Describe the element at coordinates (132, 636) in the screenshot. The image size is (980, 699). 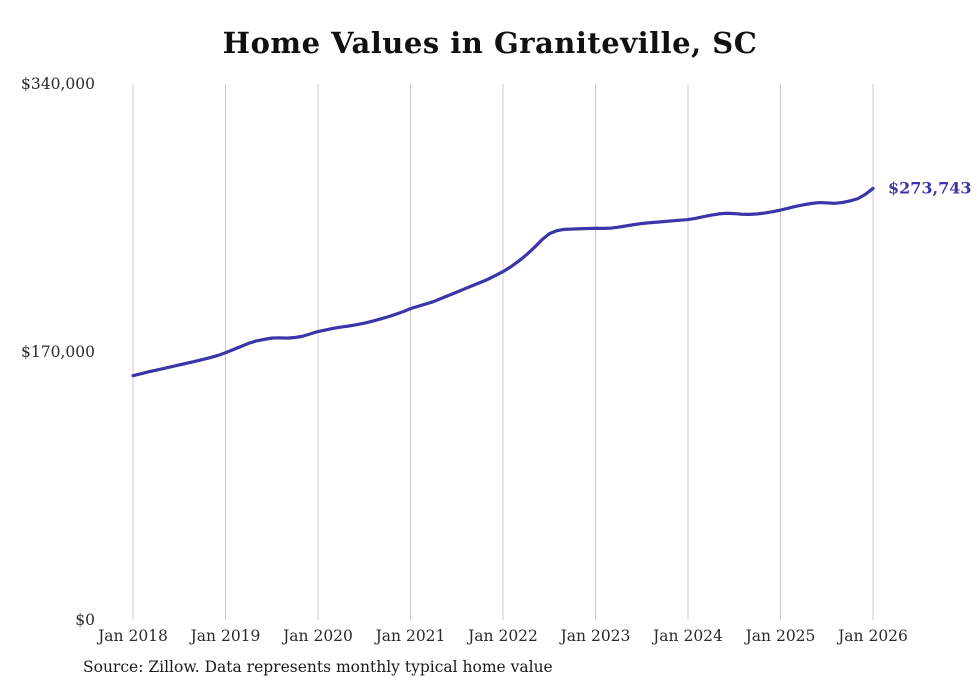
I see `x-axis-tick-label: Jan 2018` at that location.